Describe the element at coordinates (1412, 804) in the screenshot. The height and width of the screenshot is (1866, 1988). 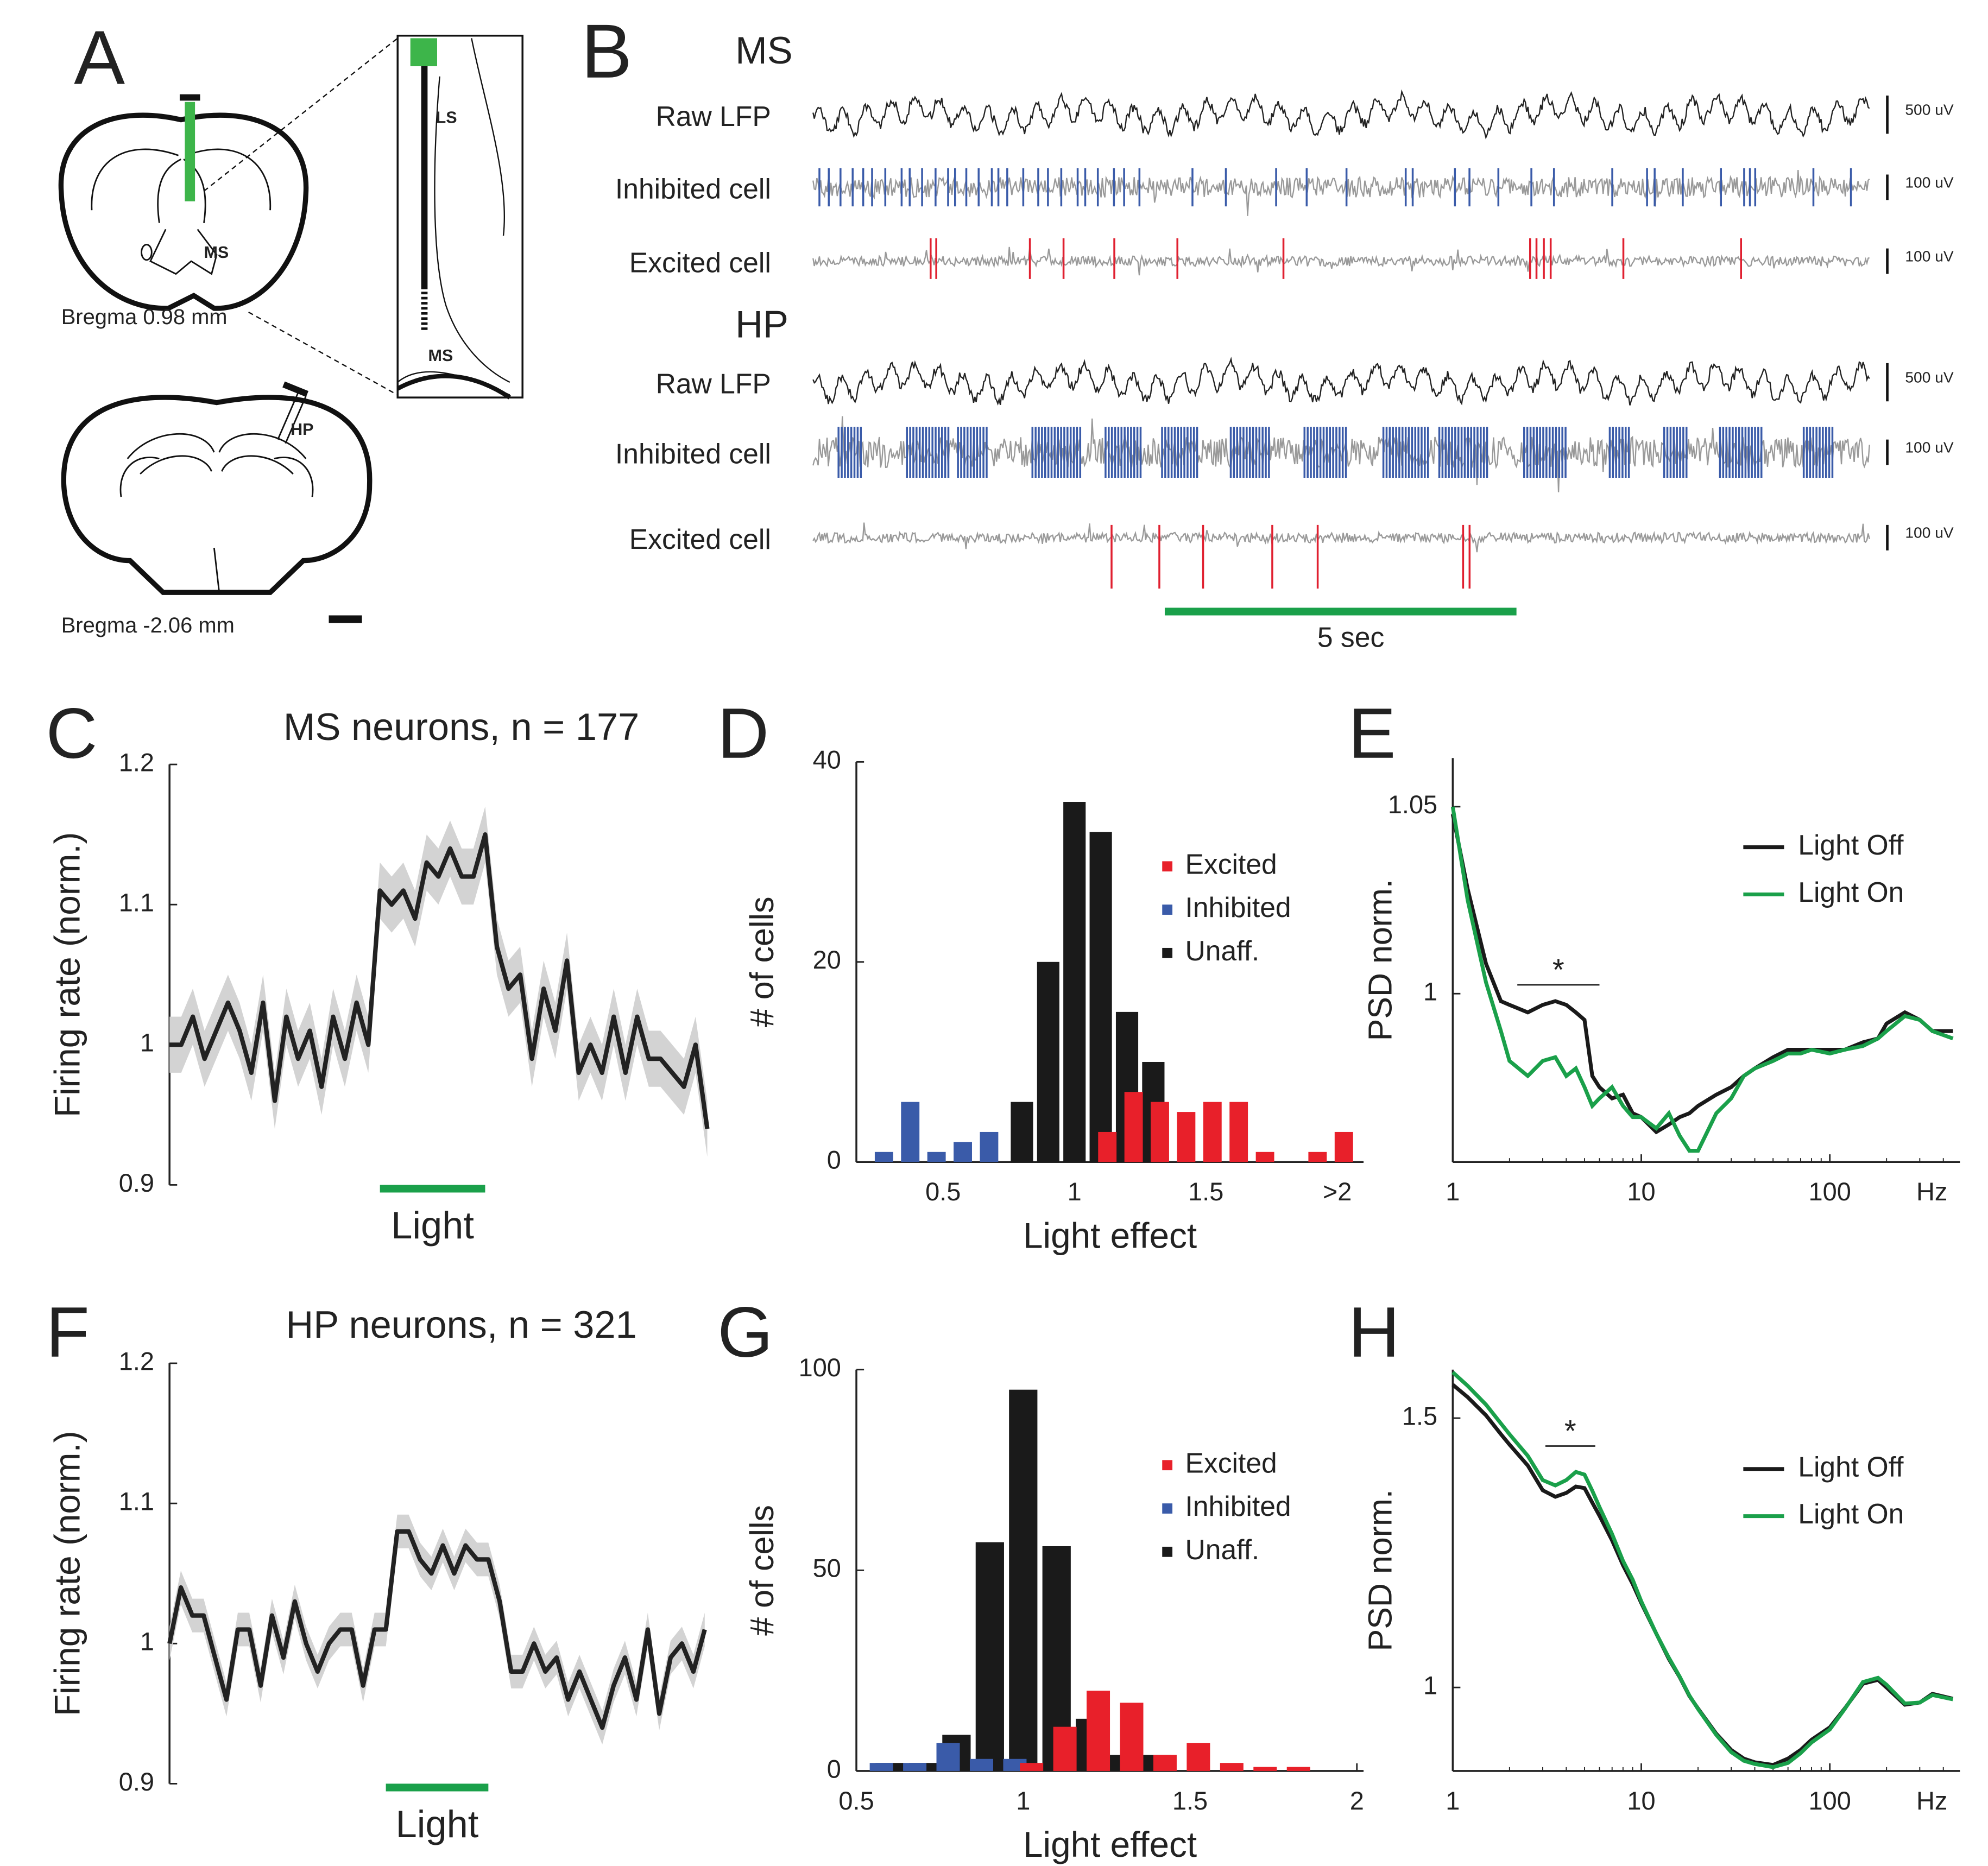
I see `y-tick-label: 1.05` at that location.